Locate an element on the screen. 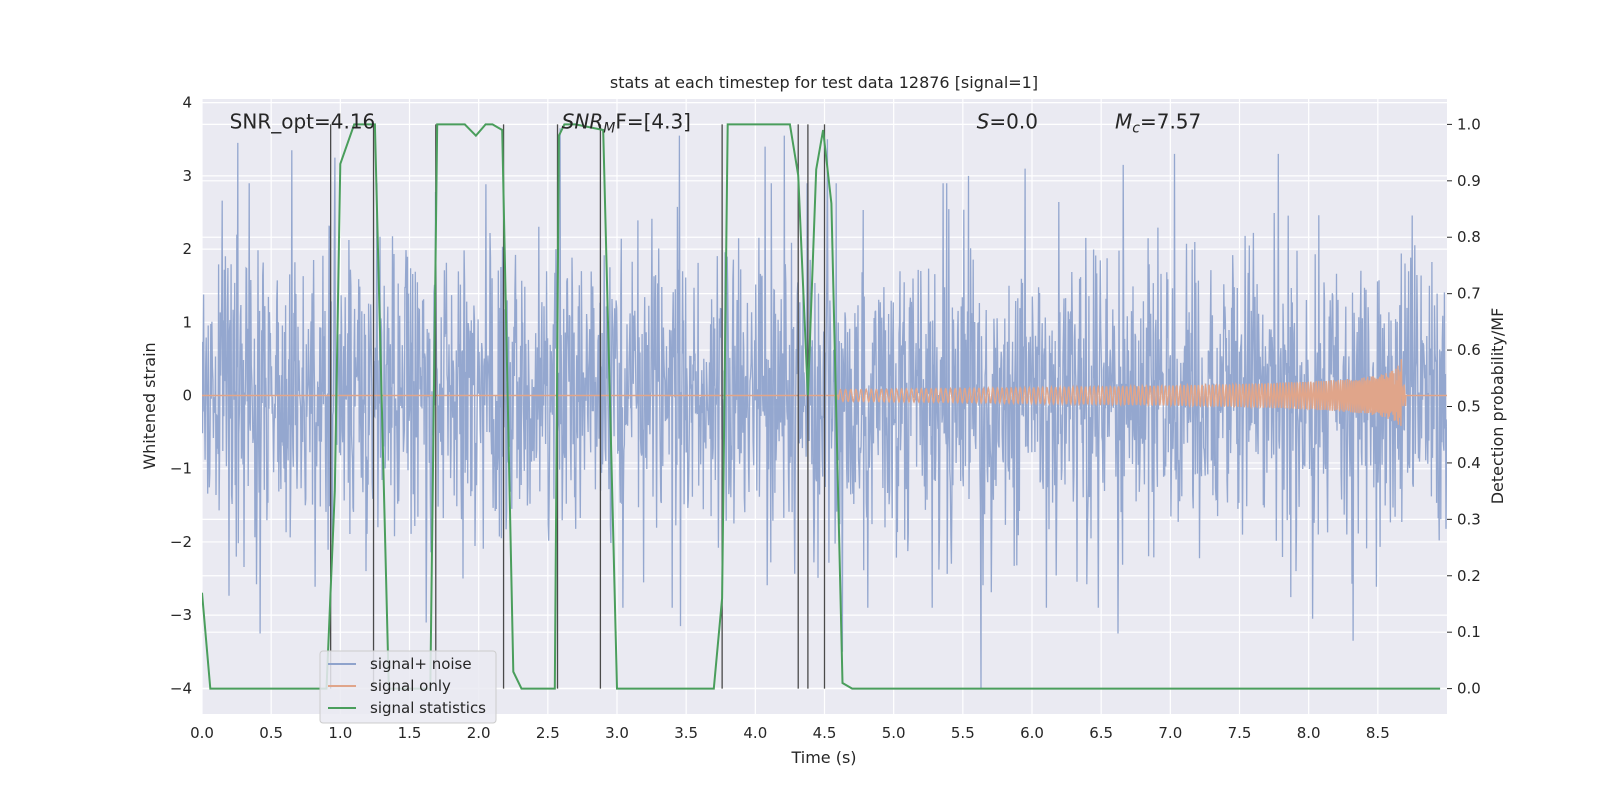  y-right-tick-label: 0.0 is located at coordinates (1469, 689).